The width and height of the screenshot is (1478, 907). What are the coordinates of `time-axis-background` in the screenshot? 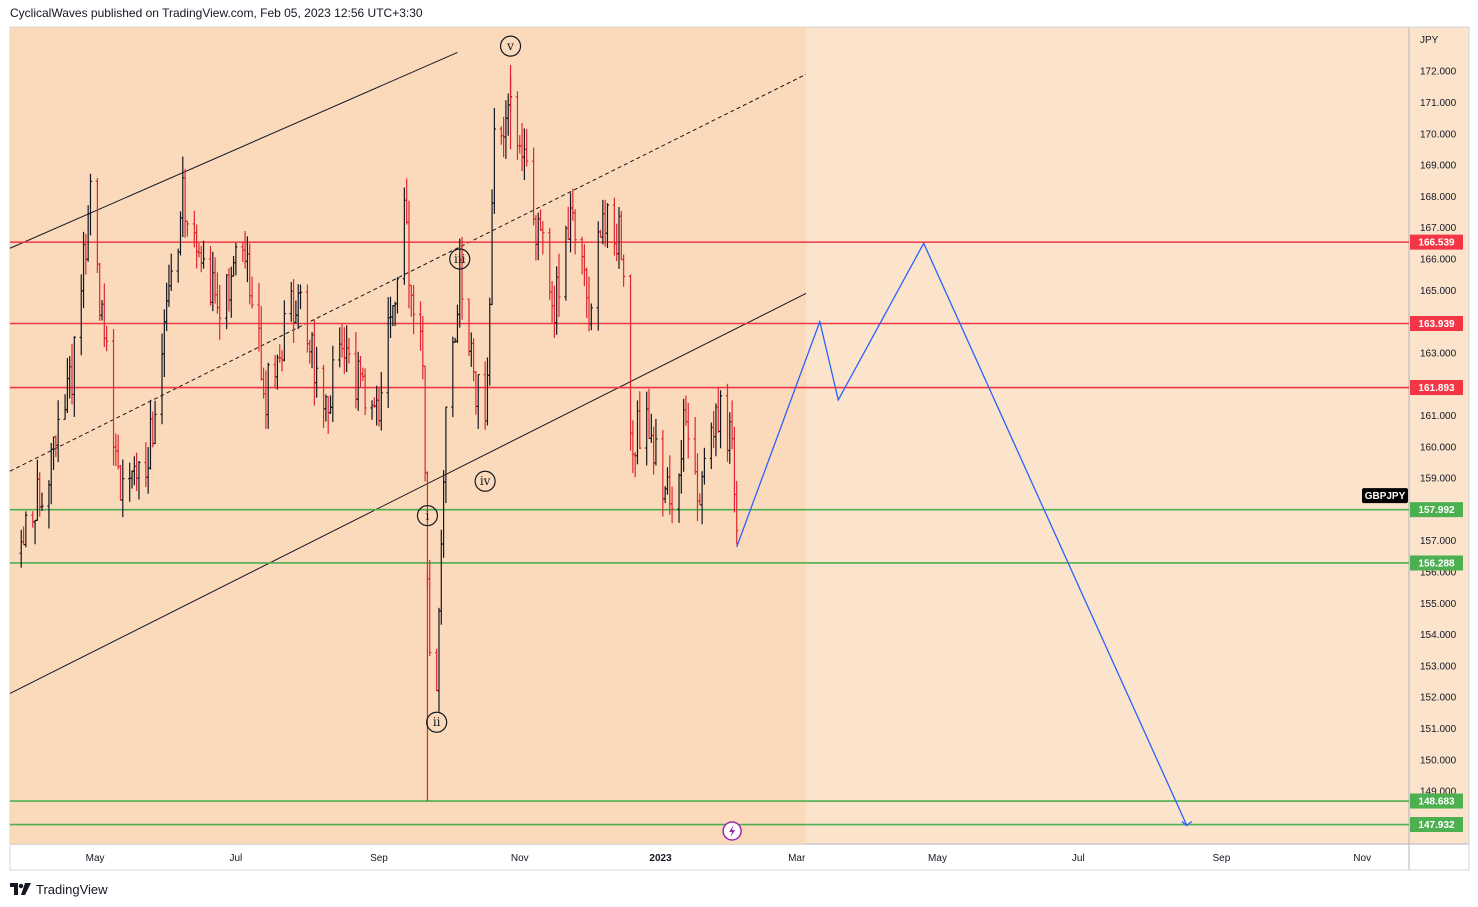 It's located at (739, 857).